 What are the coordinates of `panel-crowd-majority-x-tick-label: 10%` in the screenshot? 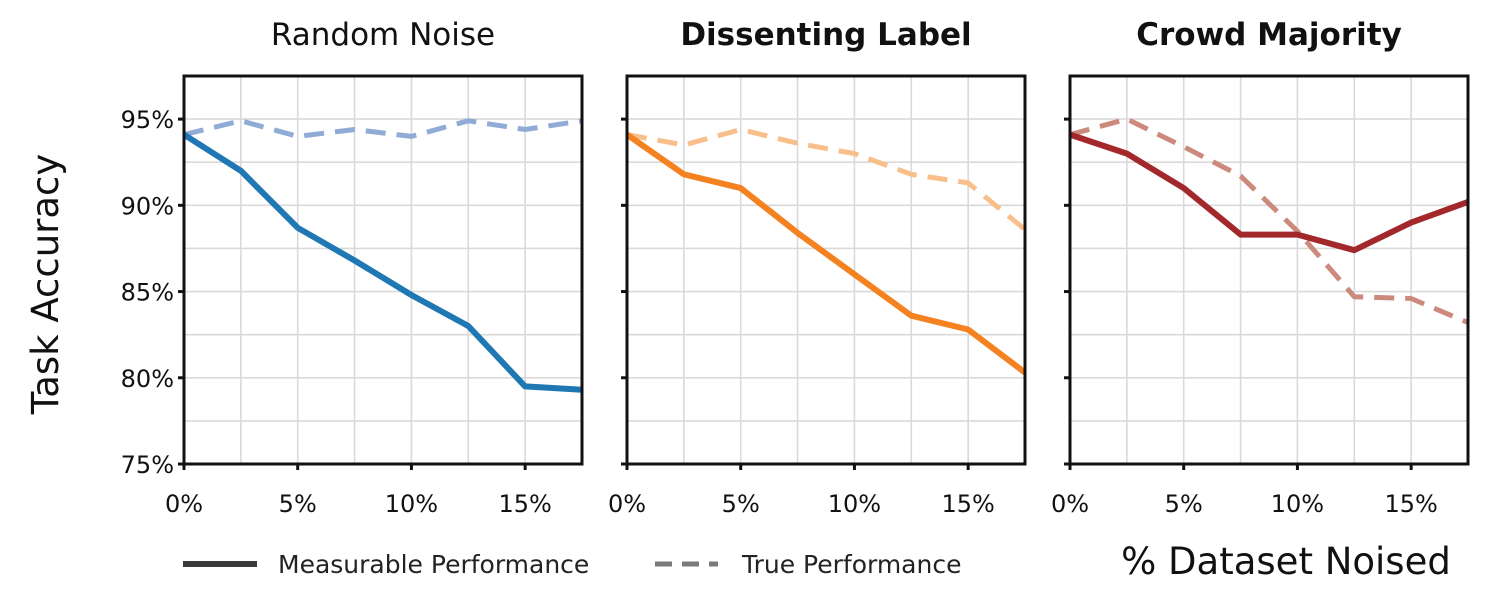 It's located at (1297, 504).